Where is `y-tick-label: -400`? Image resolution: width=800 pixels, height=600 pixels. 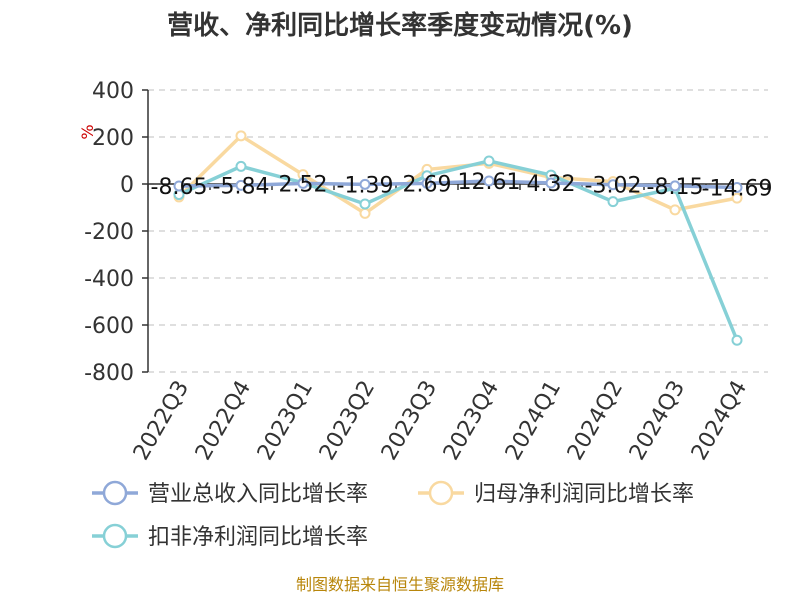
y-tick-label: -400 is located at coordinates (109, 279).